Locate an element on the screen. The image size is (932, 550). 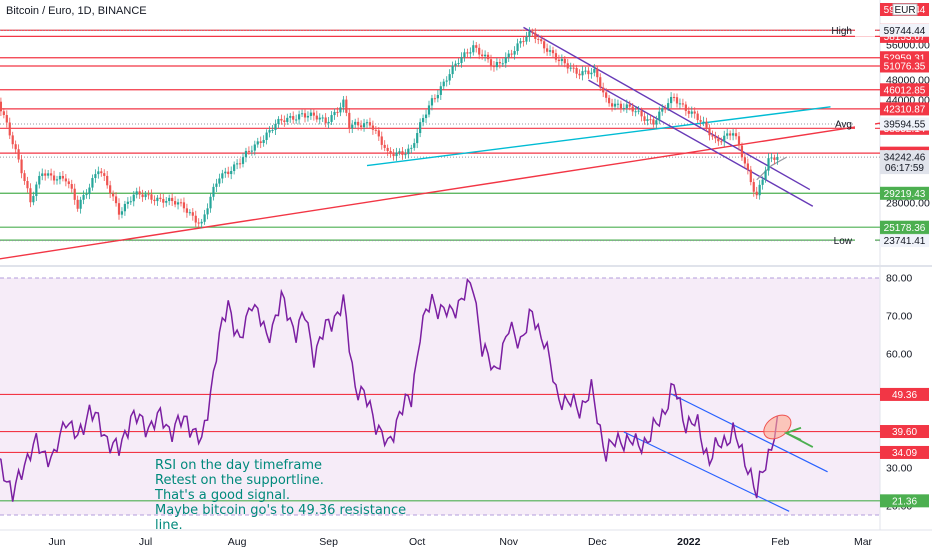
channel-lower-line is located at coordinates (701, 143).